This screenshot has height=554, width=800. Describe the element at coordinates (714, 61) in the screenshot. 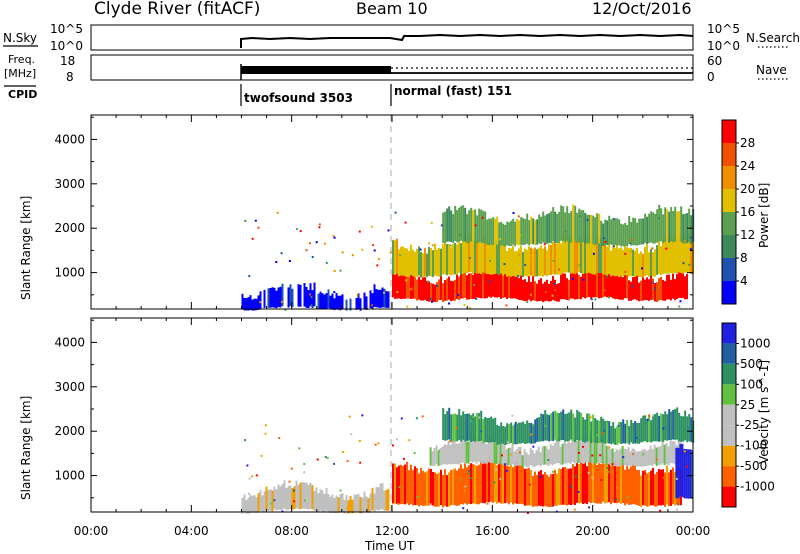

I see `nave-top-tick: 60` at that location.